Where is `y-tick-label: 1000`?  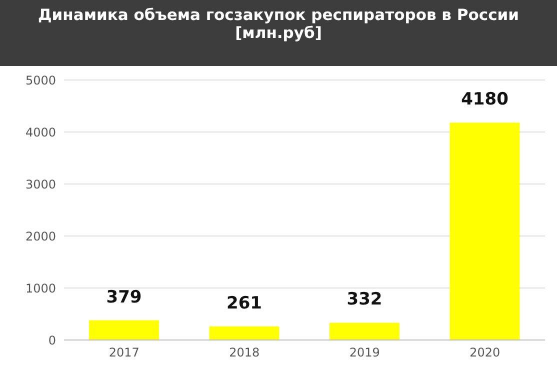
y-tick-label: 1000 is located at coordinates (40, 288).